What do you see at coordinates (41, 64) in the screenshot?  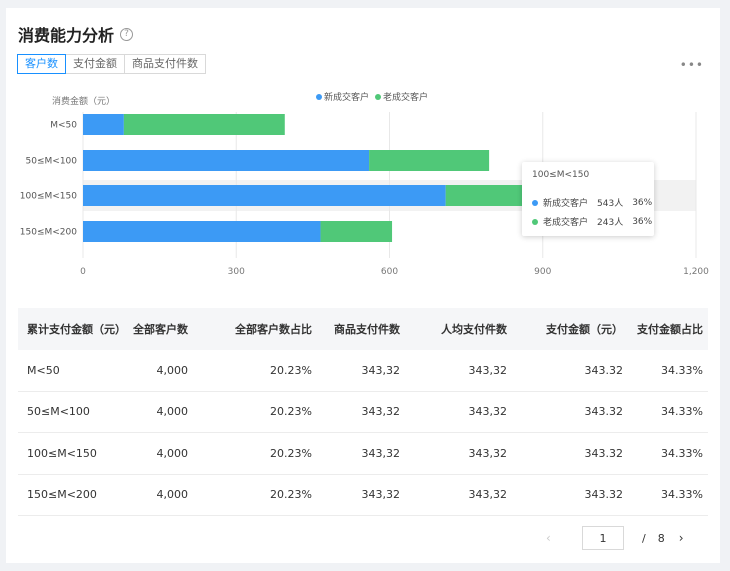 I see `tab-customer-count: 客户数` at bounding box center [41, 64].